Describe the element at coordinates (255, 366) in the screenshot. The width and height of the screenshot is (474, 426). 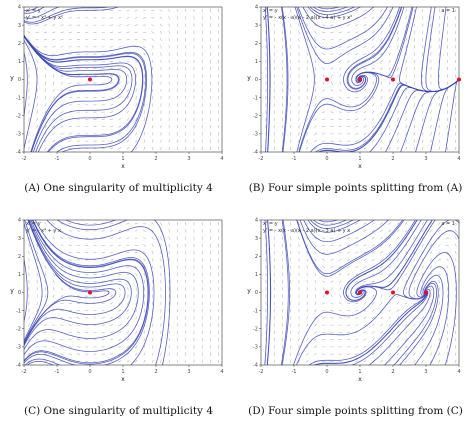
I see `y-tick-label: -4` at that location.